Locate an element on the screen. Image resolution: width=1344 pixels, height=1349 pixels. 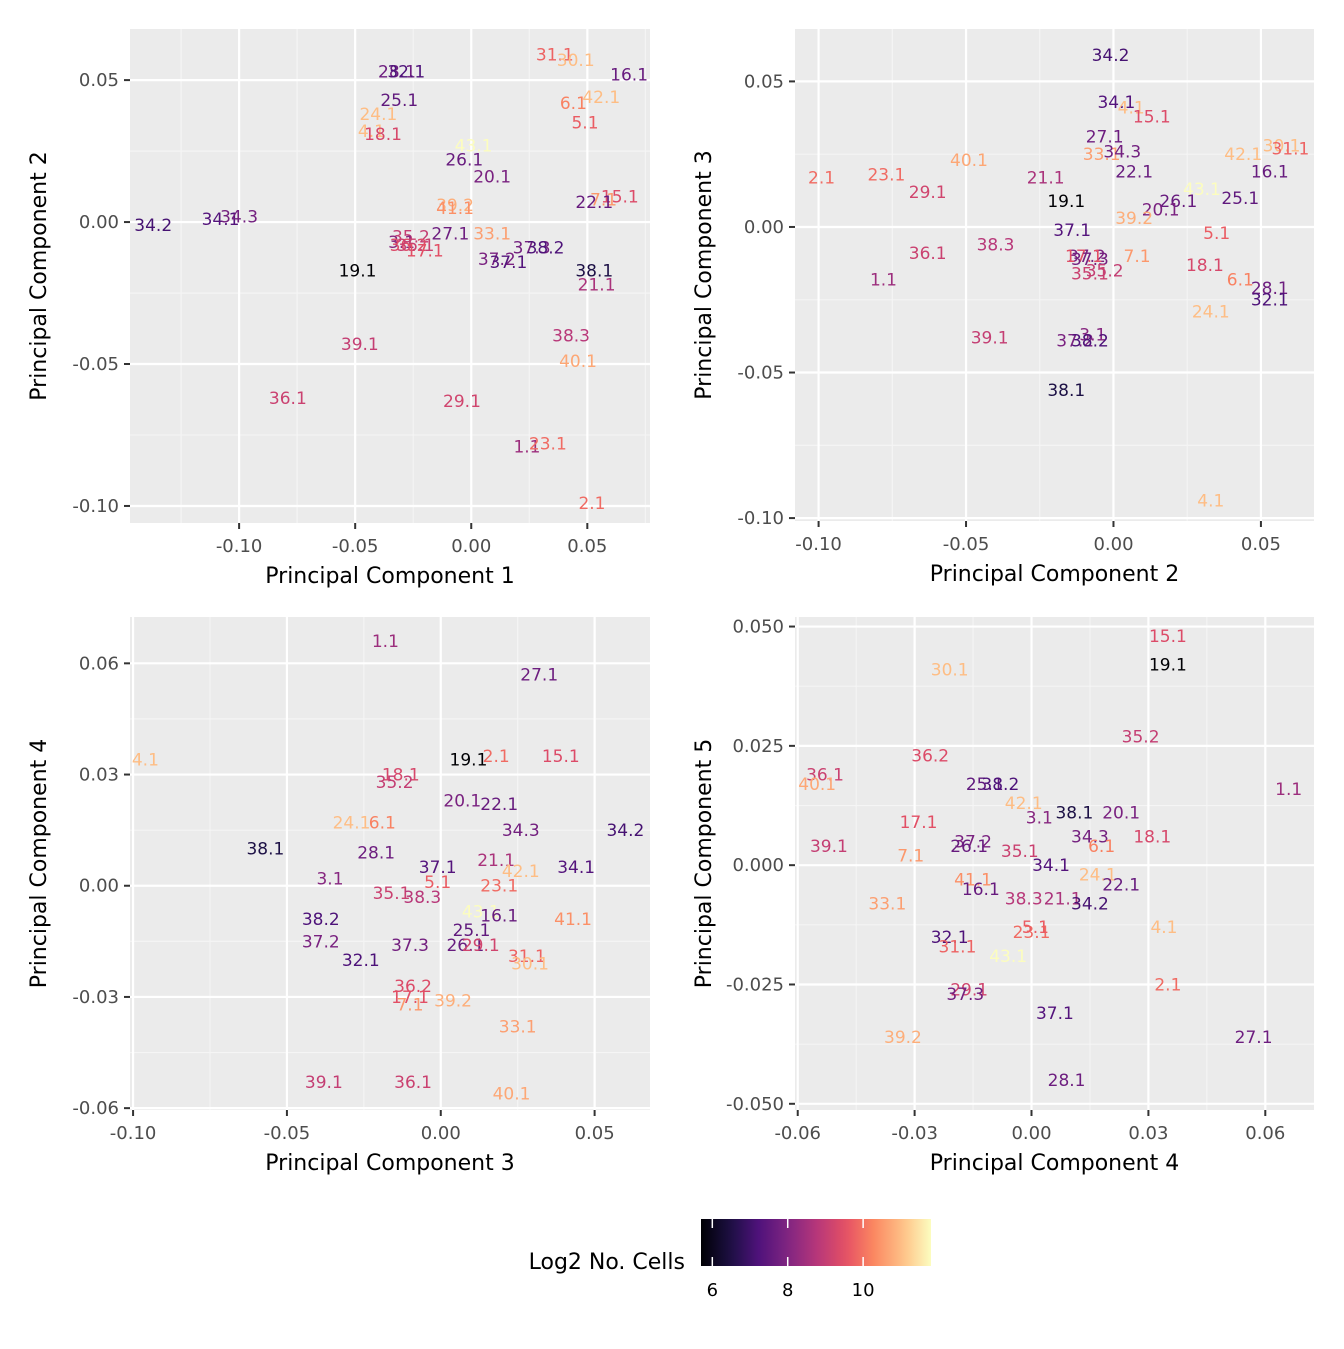
point-label: 37.3 is located at coordinates (532, 249).